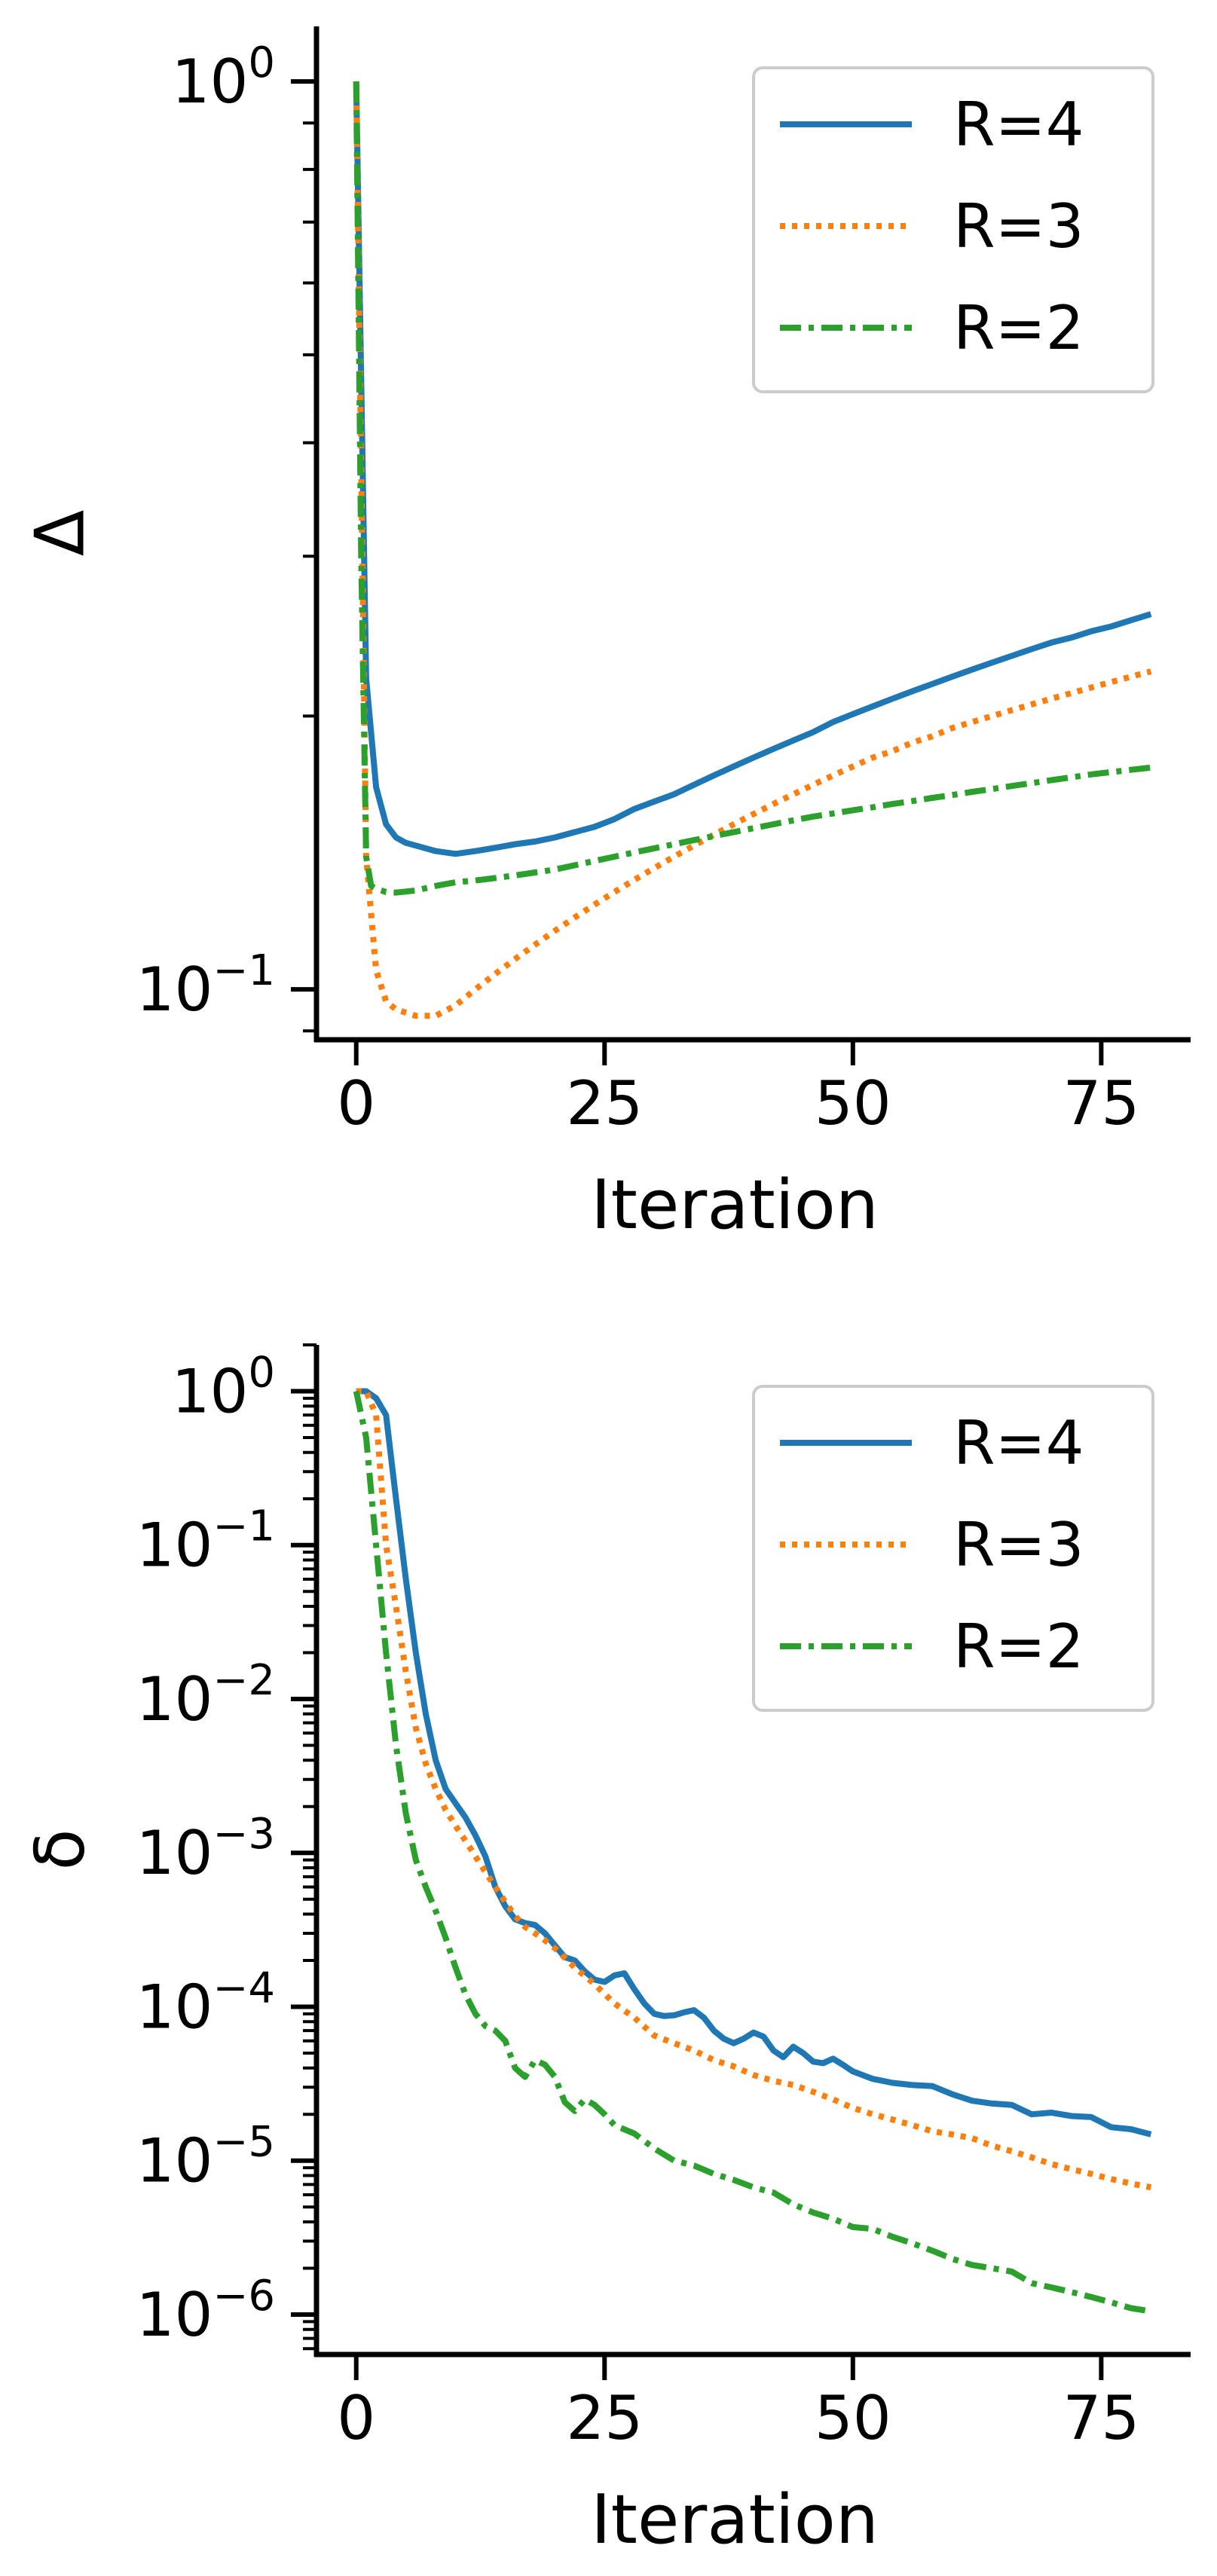 The height and width of the screenshot is (2576, 1217). Describe the element at coordinates (244, 1834) in the screenshot. I see `y-tick-exponent: −3` at that location.